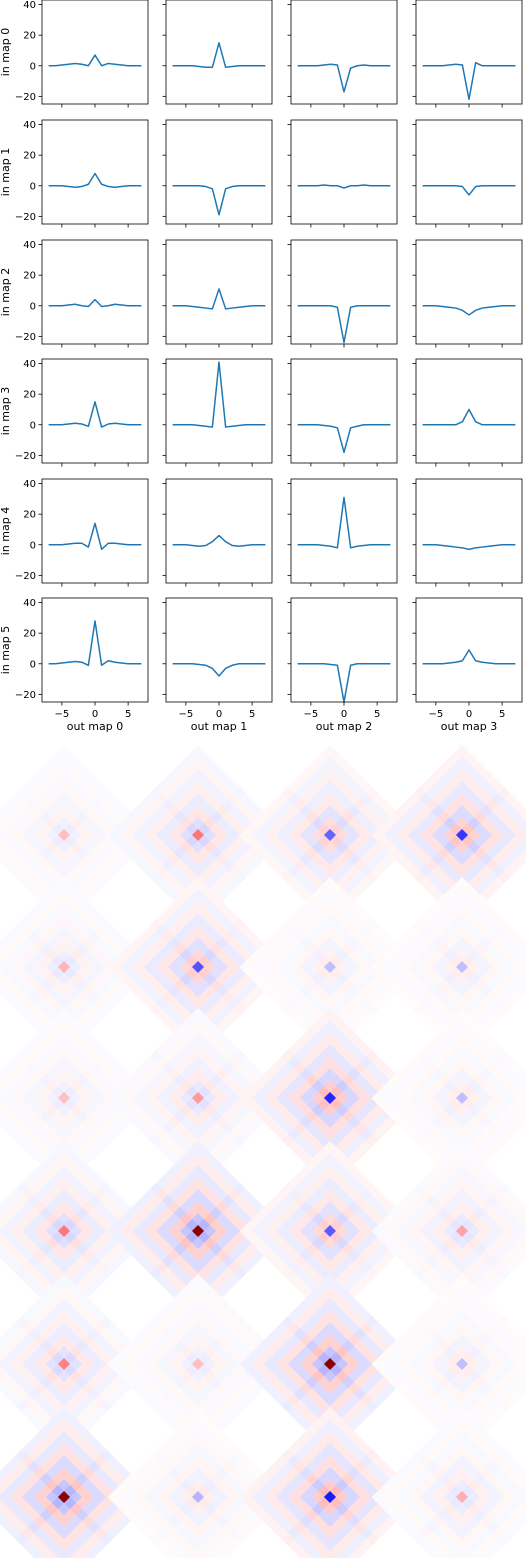 This screenshot has height=1558, width=526. What do you see at coordinates (6, 531) in the screenshot?
I see `row-label: in map 4` at bounding box center [6, 531].